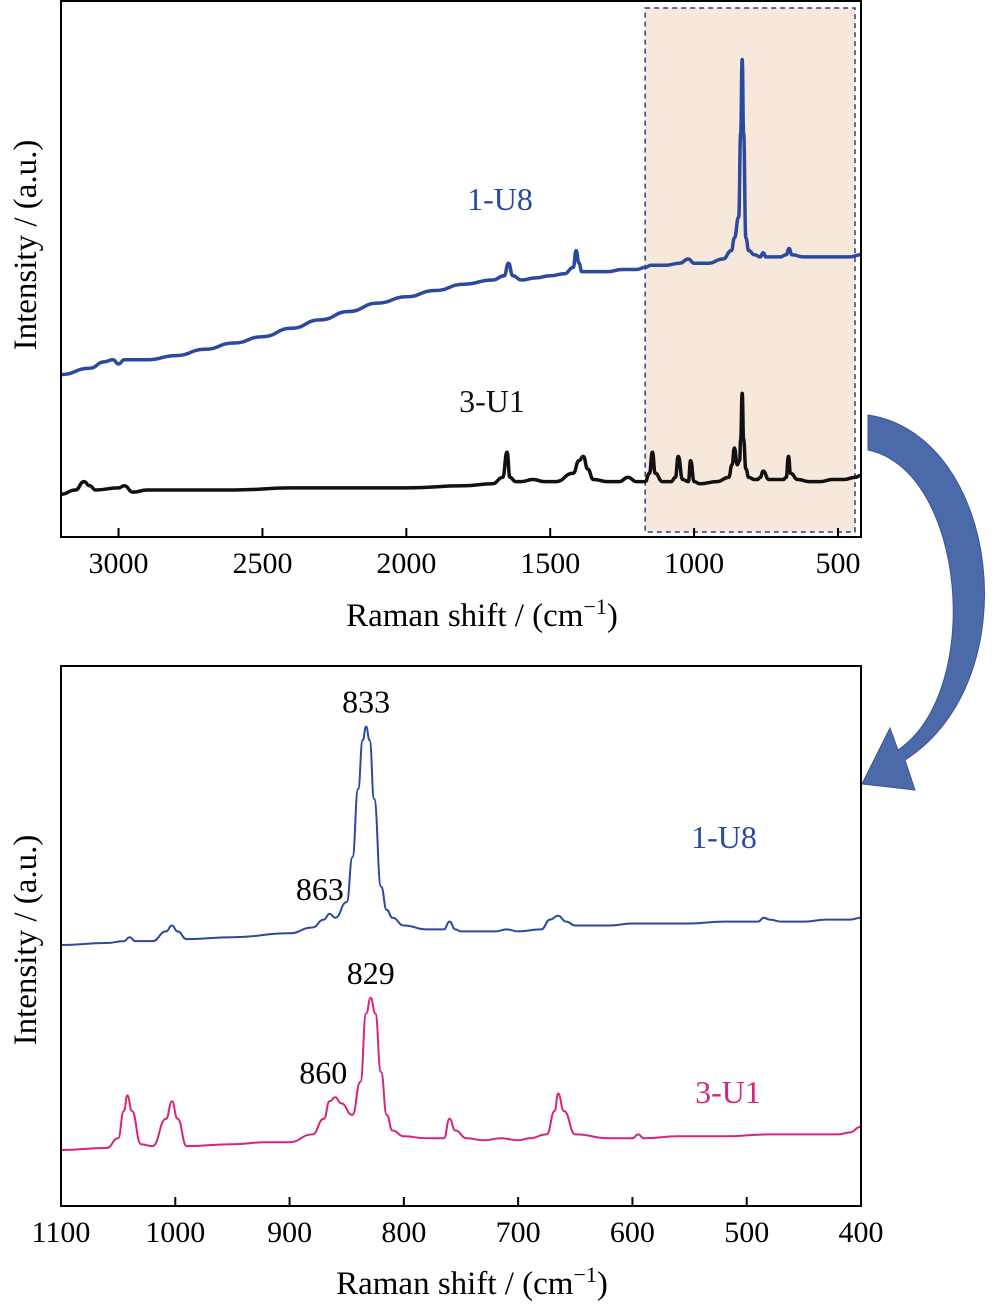 This screenshot has width=1000, height=1304. Describe the element at coordinates (320, 889) in the screenshot. I see `peak-label: 863` at that location.